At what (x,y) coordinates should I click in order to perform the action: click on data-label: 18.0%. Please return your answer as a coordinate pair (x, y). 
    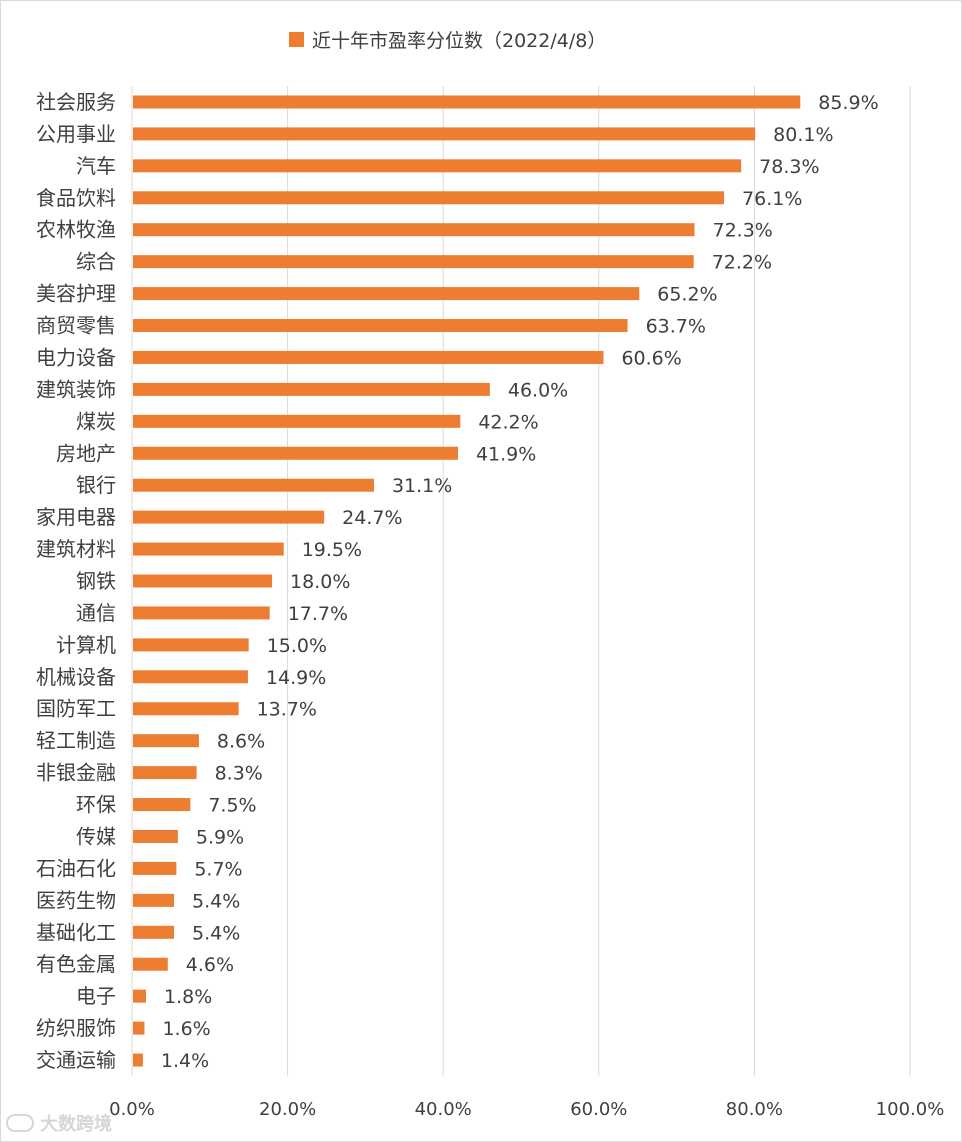
    Looking at the image, I should click on (320, 582).